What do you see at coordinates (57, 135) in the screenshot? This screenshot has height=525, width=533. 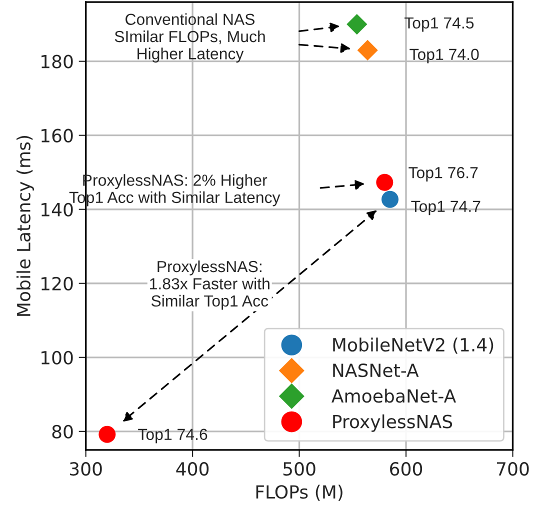 I see `y-tick-label: 160` at bounding box center [57, 135].